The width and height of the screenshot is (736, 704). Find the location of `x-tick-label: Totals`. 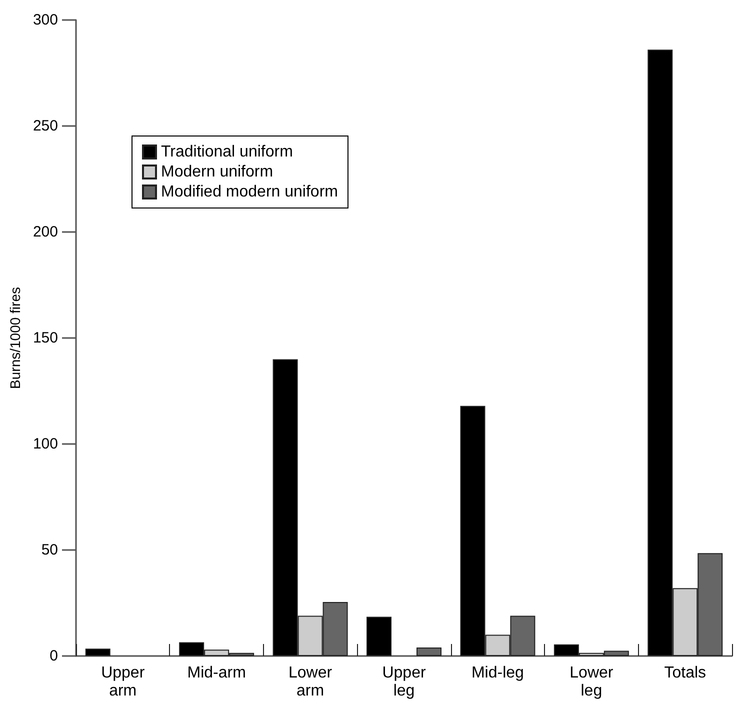

x-tick-label: Totals is located at coordinates (685, 673).